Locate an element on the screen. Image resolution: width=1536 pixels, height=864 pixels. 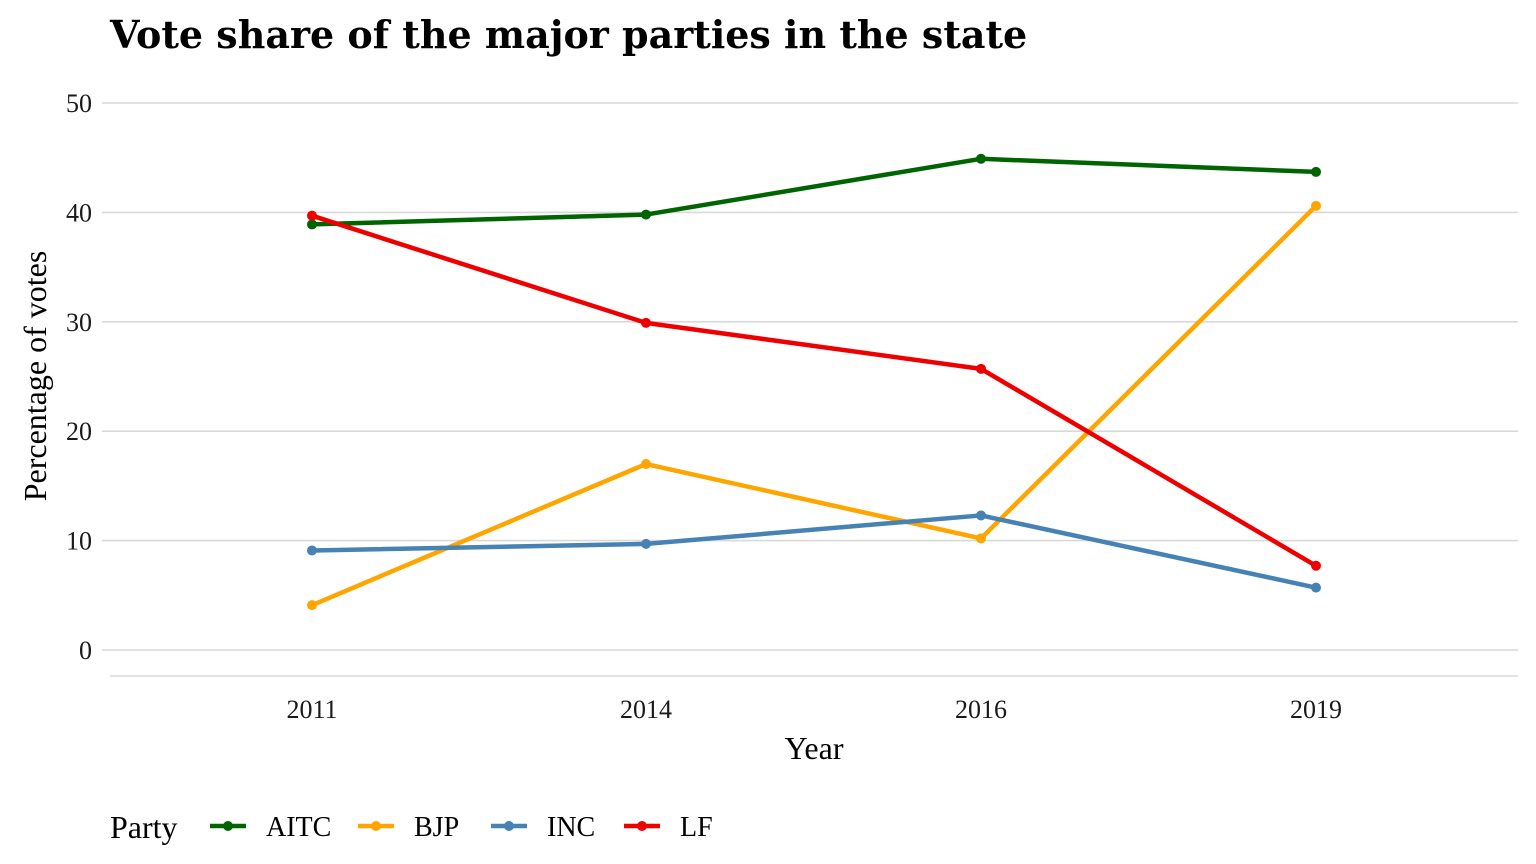
legend-item-aitc: AITC is located at coordinates (270, 827).